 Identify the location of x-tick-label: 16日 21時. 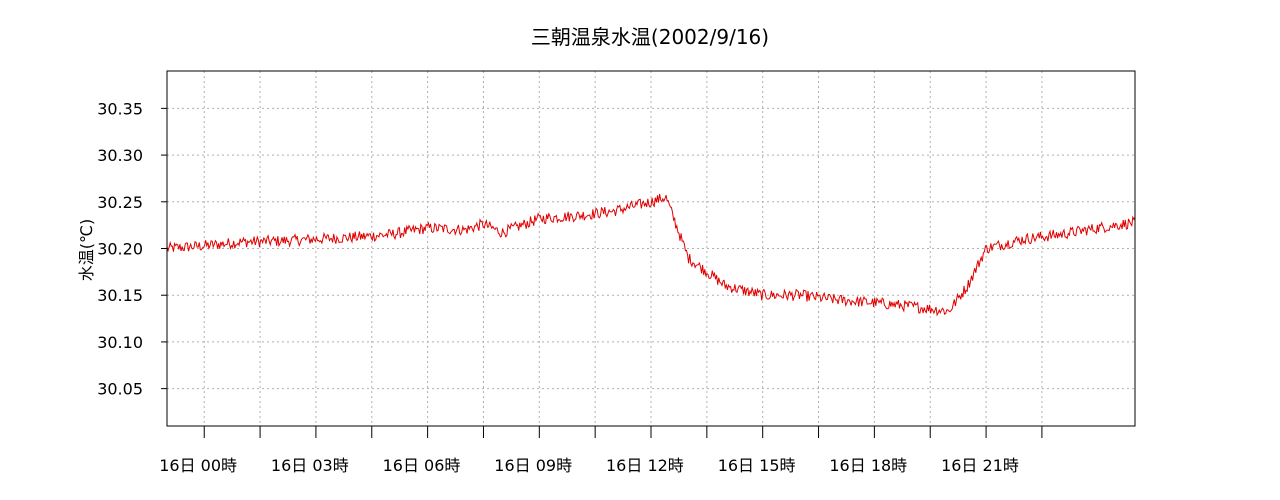
(980, 465).